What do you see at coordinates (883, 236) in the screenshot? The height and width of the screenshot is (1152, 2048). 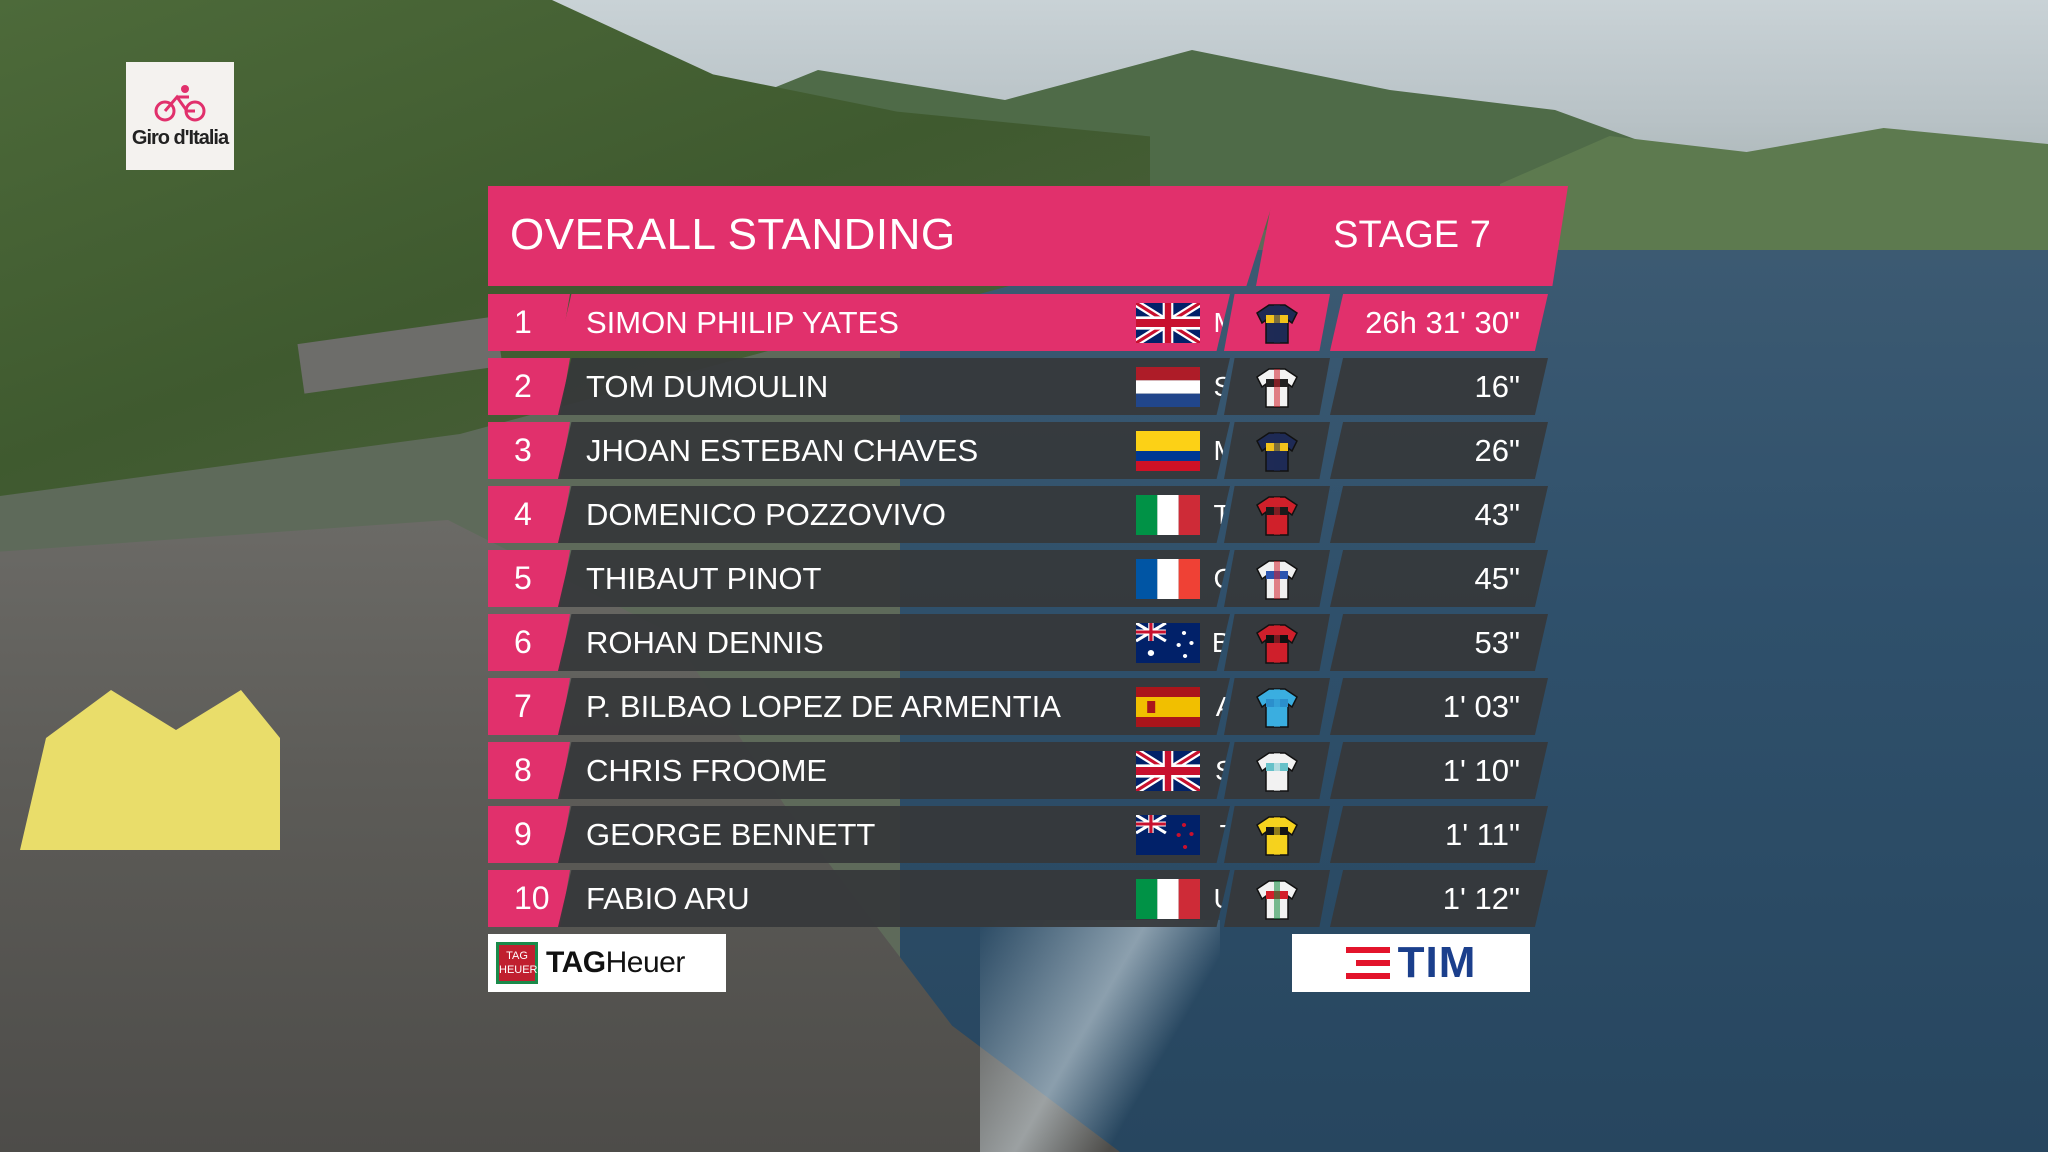 I see `board-title-banner: OVERALL STANDING` at bounding box center [883, 236].